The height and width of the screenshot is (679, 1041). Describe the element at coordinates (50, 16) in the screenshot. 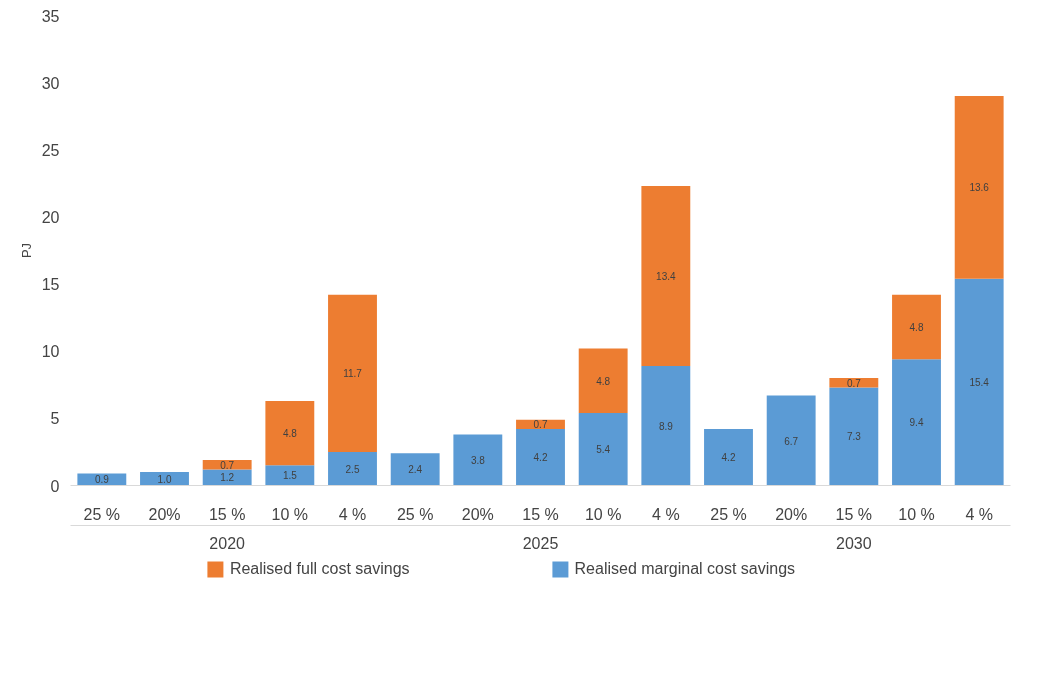

I see `y-tick-label: 35` at that location.